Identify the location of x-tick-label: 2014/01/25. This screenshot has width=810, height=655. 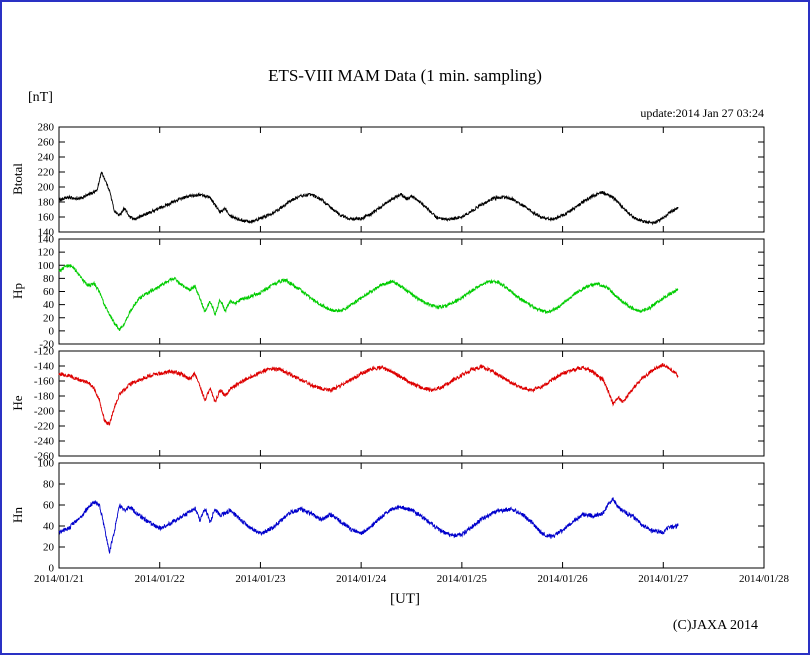
(462, 579).